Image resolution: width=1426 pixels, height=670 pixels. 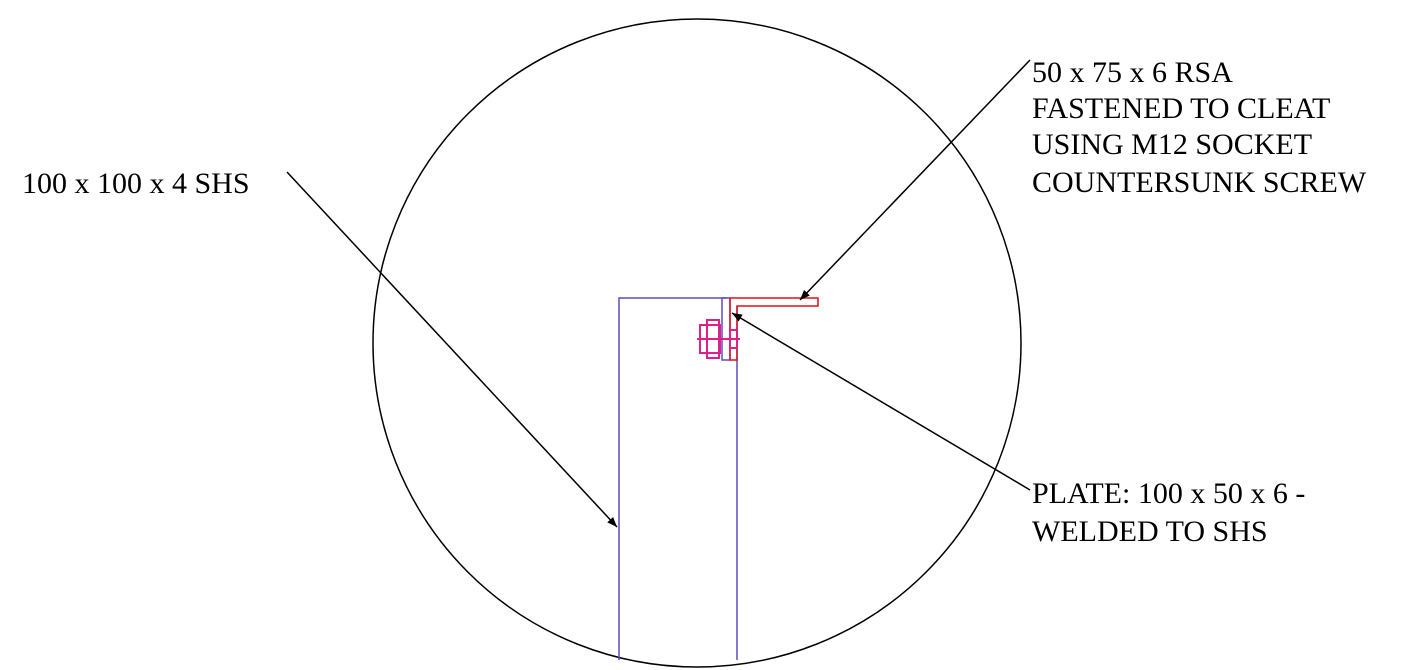 What do you see at coordinates (1150, 531) in the screenshot?
I see `callout-text: WELDED TO SHS` at bounding box center [1150, 531].